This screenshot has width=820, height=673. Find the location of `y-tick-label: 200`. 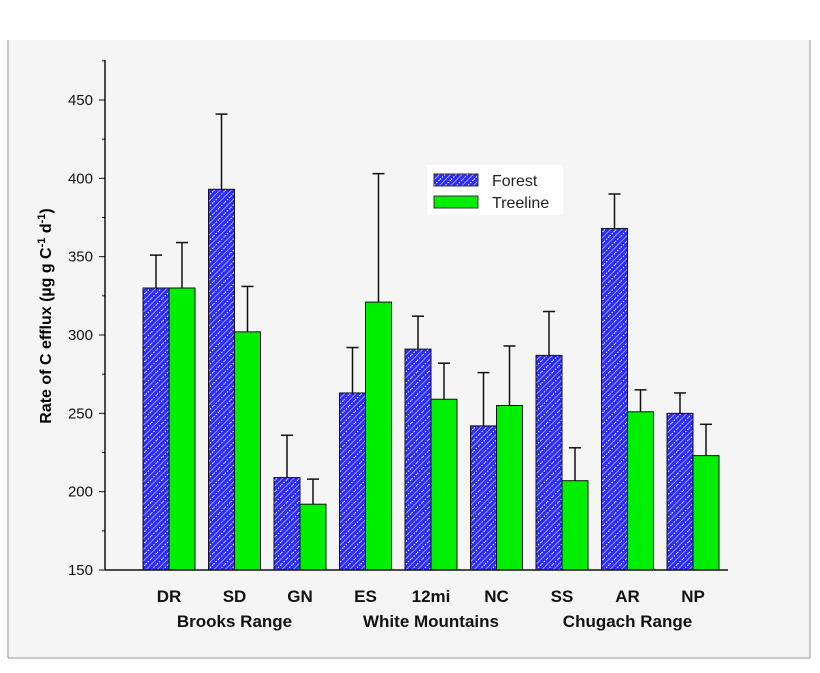

y-tick-label: 200 is located at coordinates (80, 492).